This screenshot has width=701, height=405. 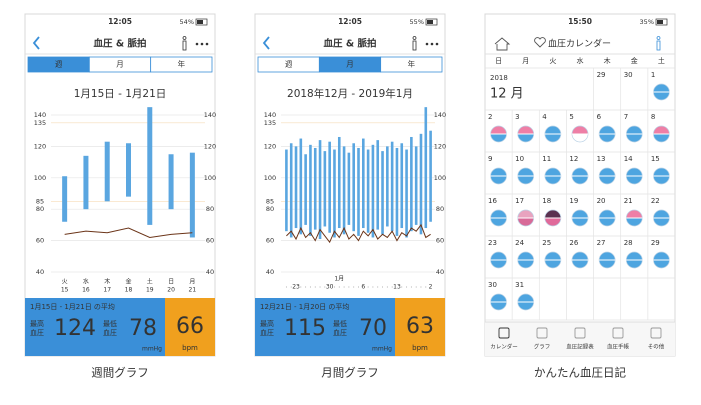 I want to click on home-icon, so click(x=502, y=44).